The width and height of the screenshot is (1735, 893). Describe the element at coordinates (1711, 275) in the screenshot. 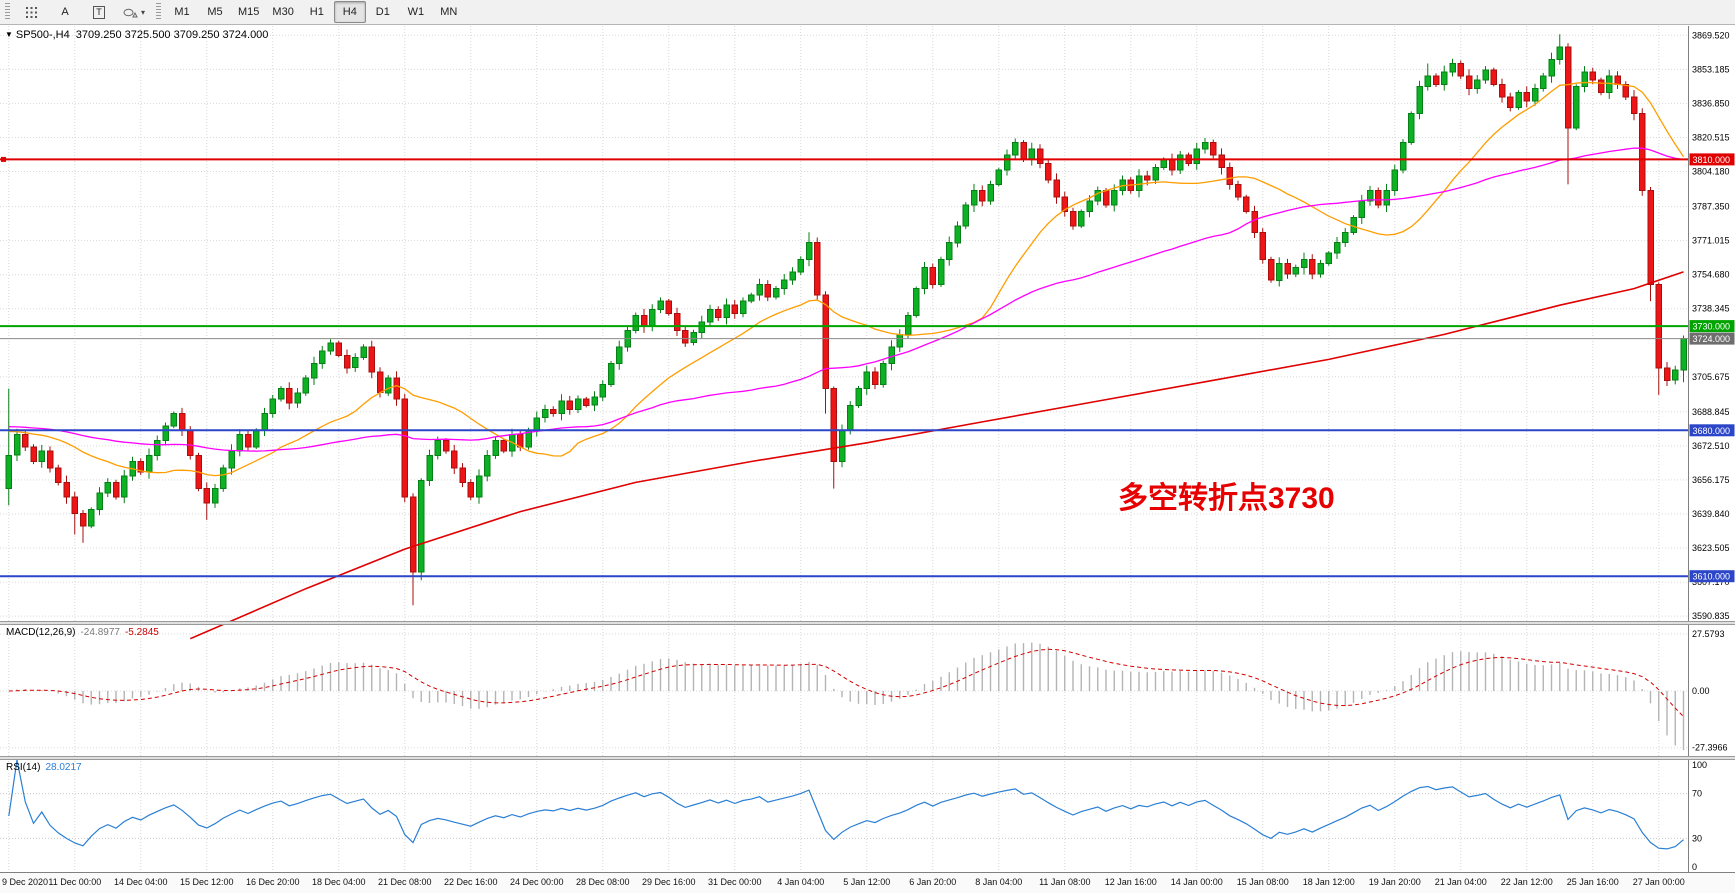

I see `axis-label: 3754.680` at that location.